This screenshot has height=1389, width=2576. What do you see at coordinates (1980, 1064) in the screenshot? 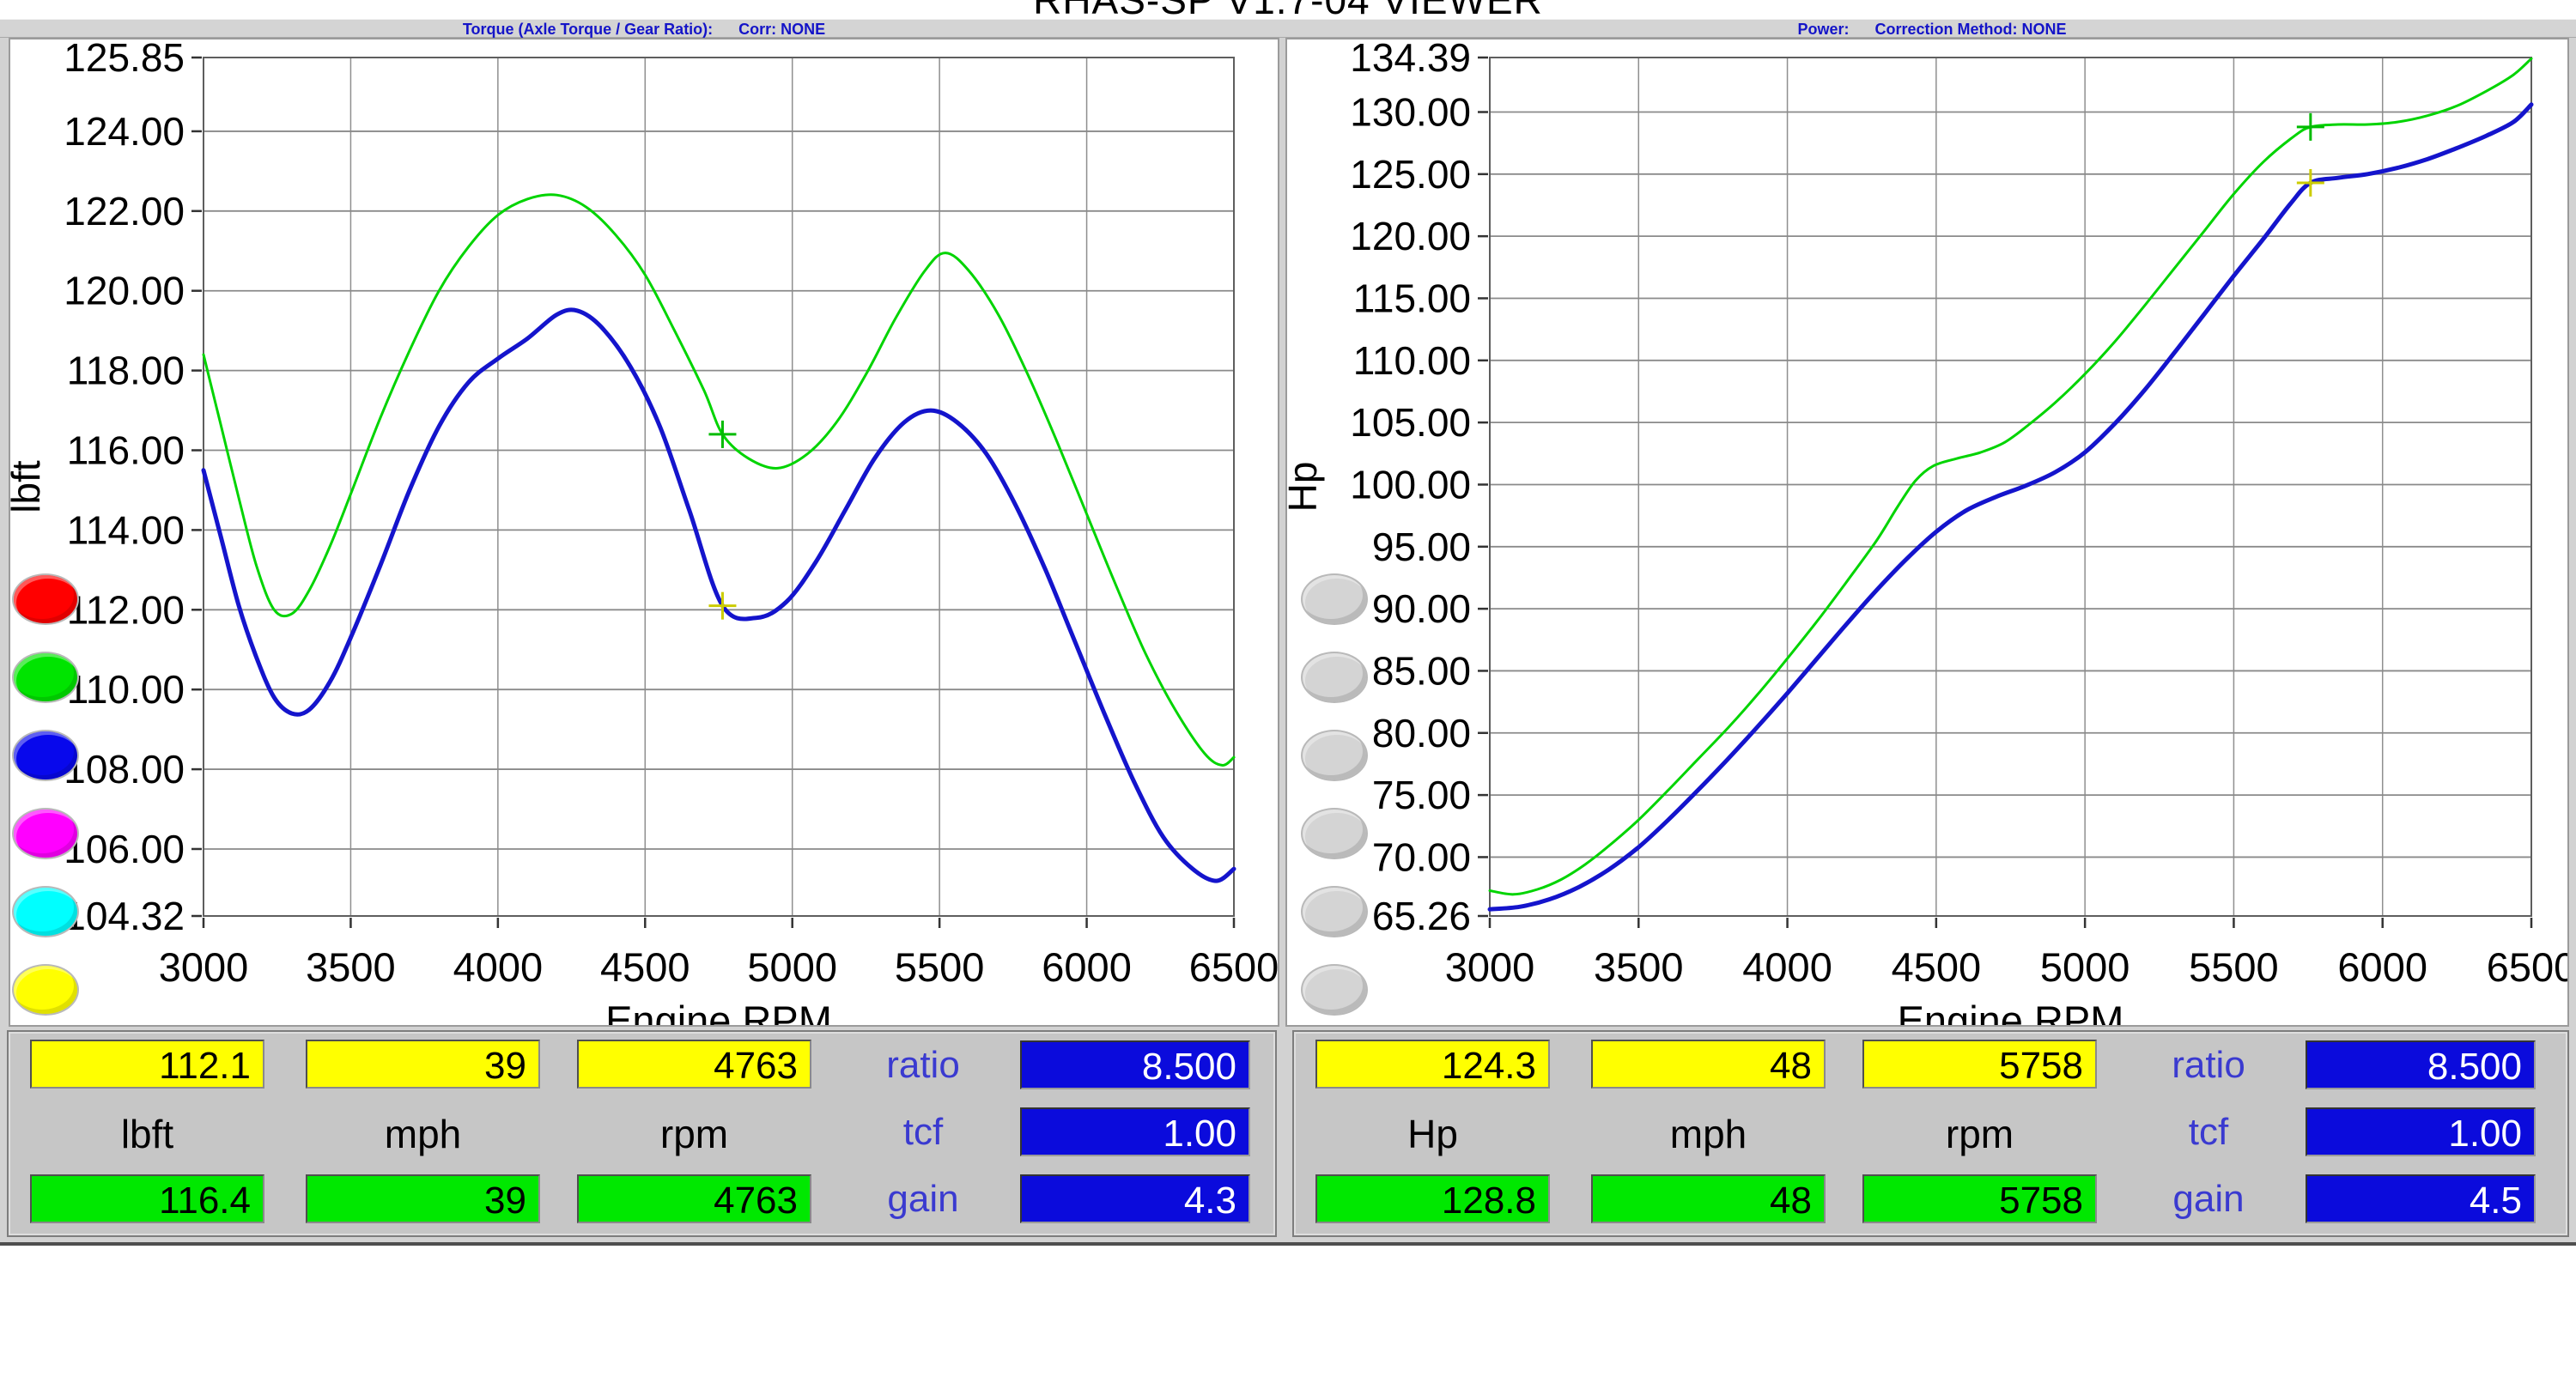
I see `cursor-rpm-value: 5758` at bounding box center [1980, 1064].